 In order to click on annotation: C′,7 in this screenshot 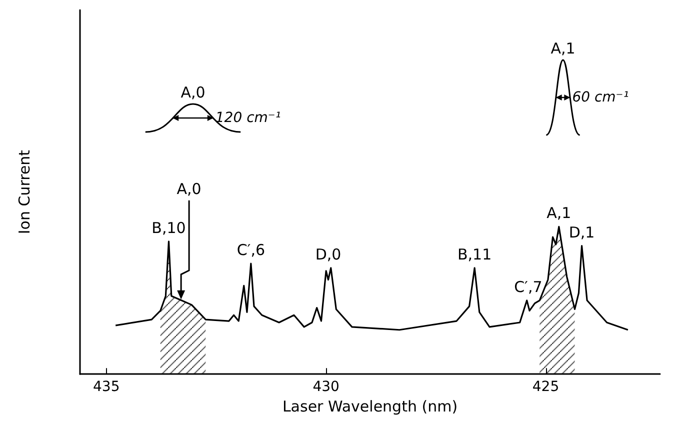, I will do `click(528, 287)`.